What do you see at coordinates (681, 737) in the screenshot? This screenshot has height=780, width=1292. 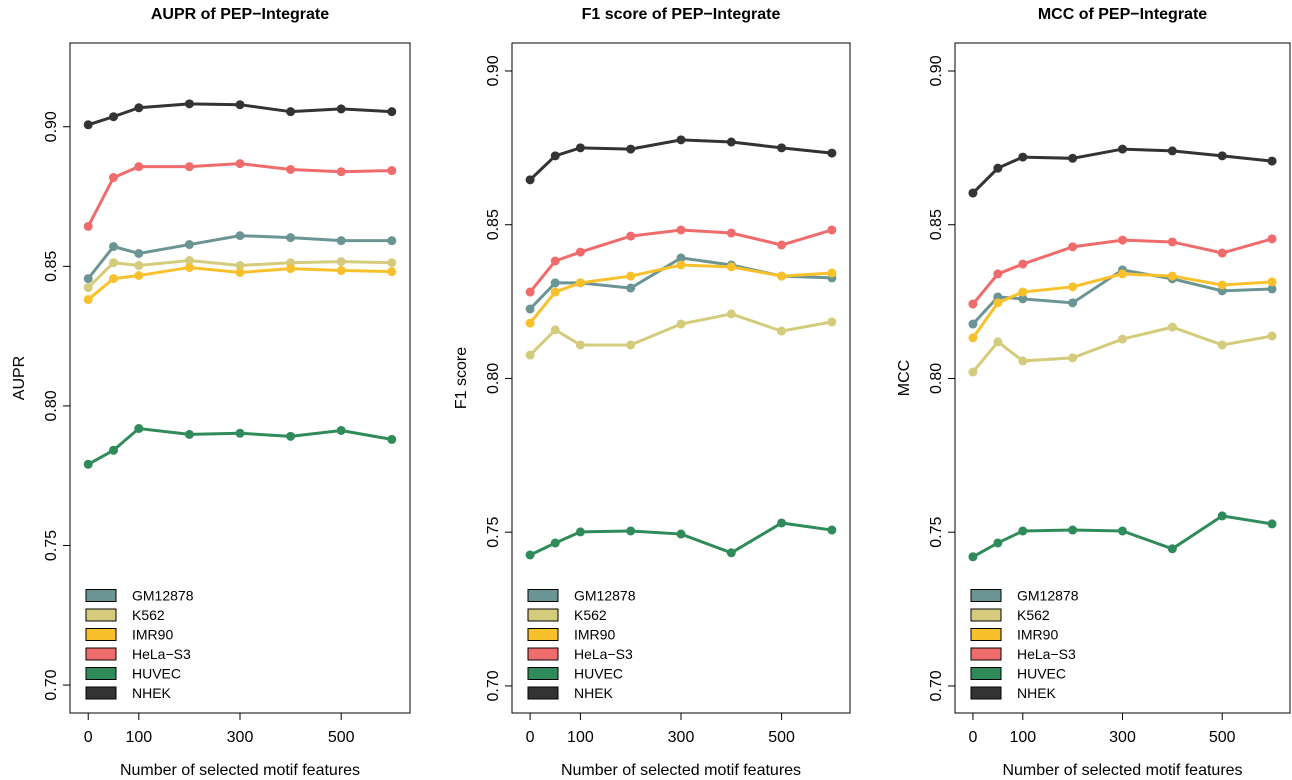 I see `x-tick-label: 300` at bounding box center [681, 737].